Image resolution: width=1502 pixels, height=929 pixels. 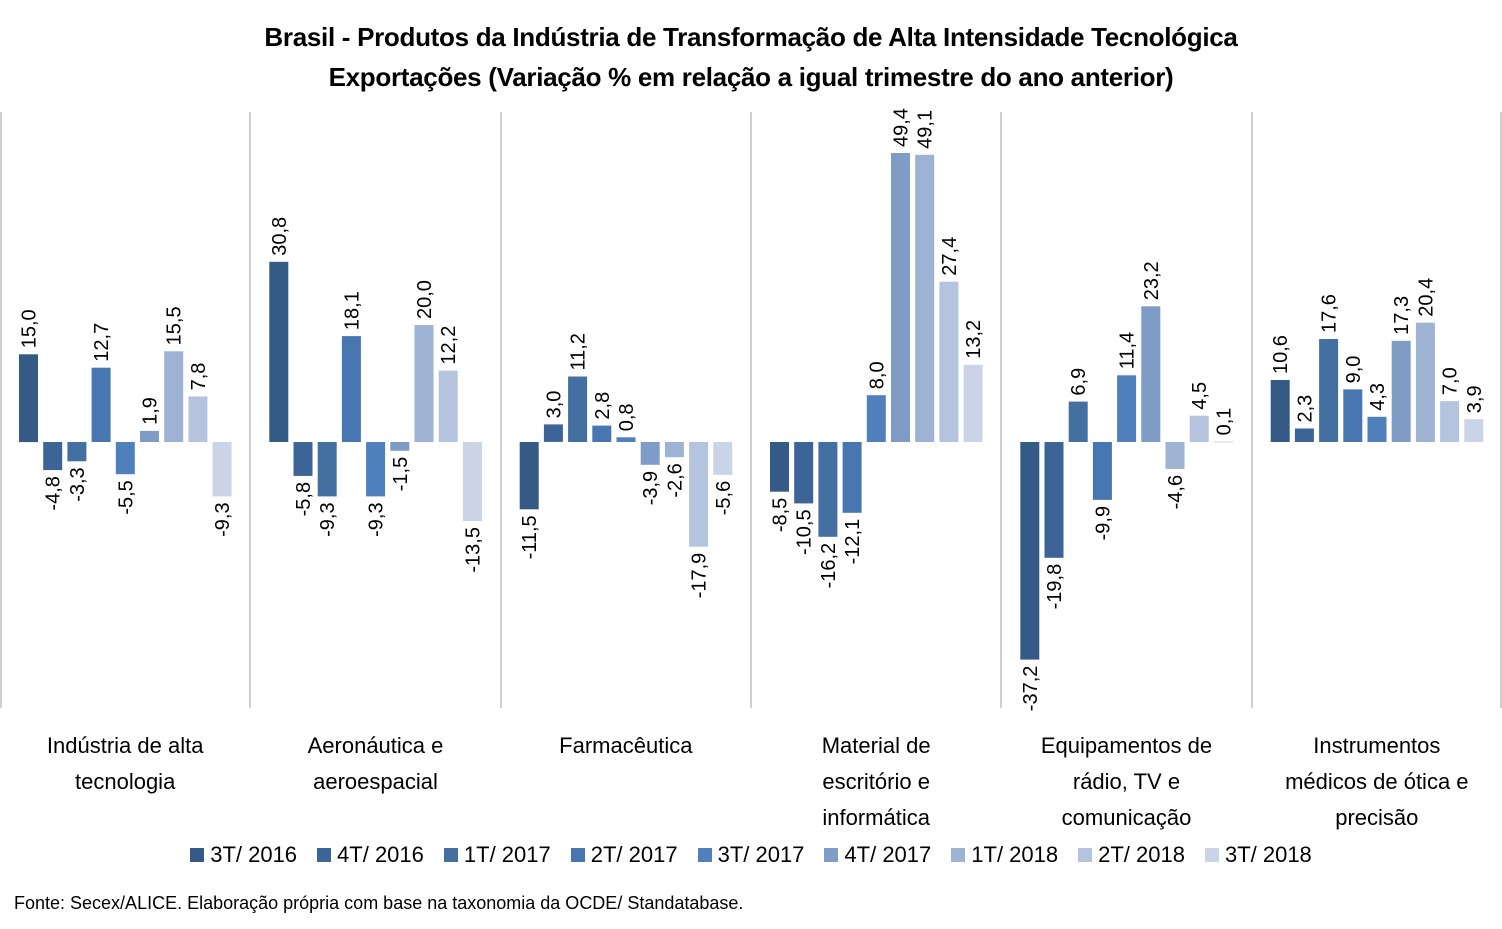 I want to click on data-label: 2,8, so click(x=603, y=406).